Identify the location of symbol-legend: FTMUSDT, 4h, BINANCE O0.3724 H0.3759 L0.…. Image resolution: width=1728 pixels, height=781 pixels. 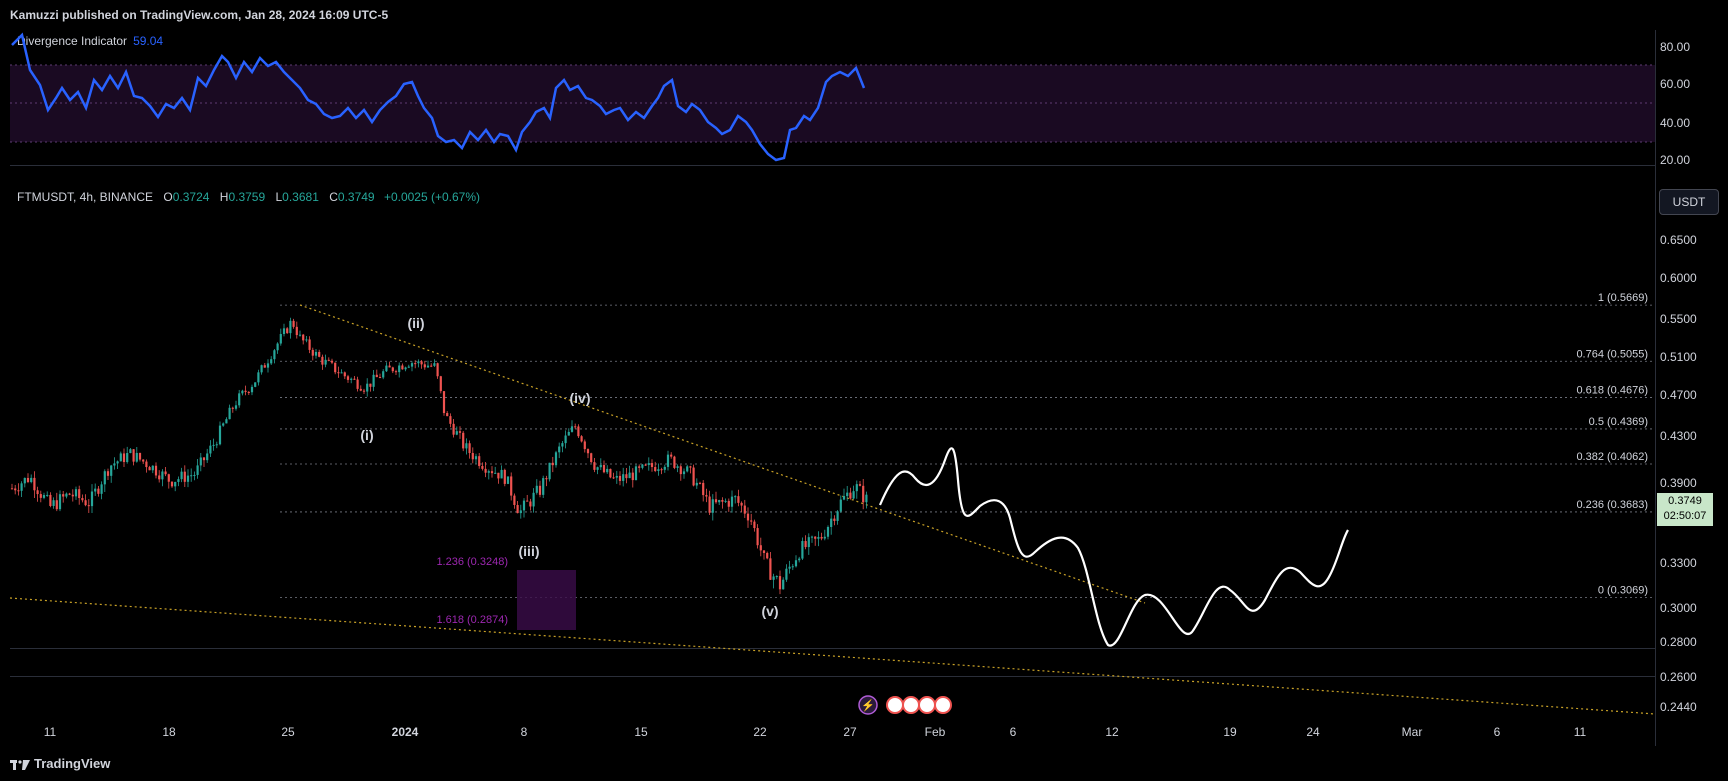
(248, 197).